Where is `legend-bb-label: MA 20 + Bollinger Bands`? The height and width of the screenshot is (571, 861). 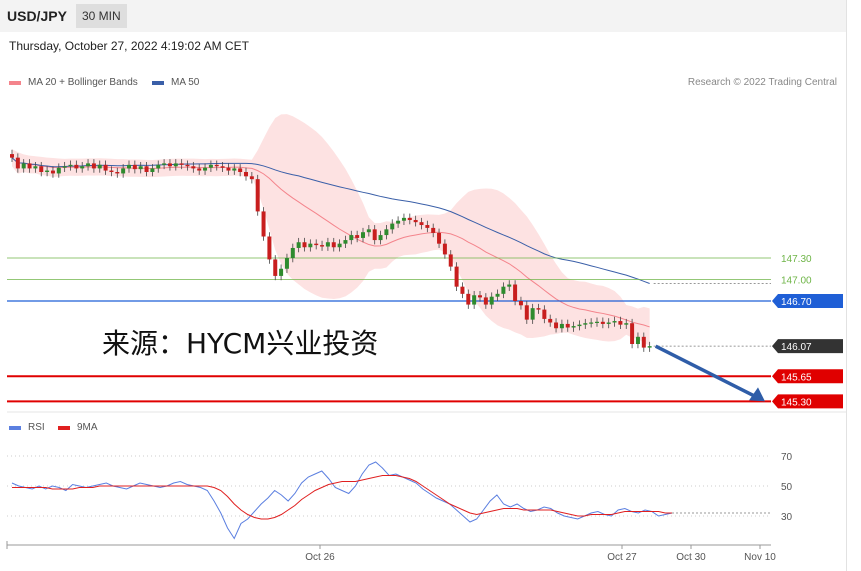
legend-bb-label: MA 20 + Bollinger Bands is located at coordinates (83, 82).